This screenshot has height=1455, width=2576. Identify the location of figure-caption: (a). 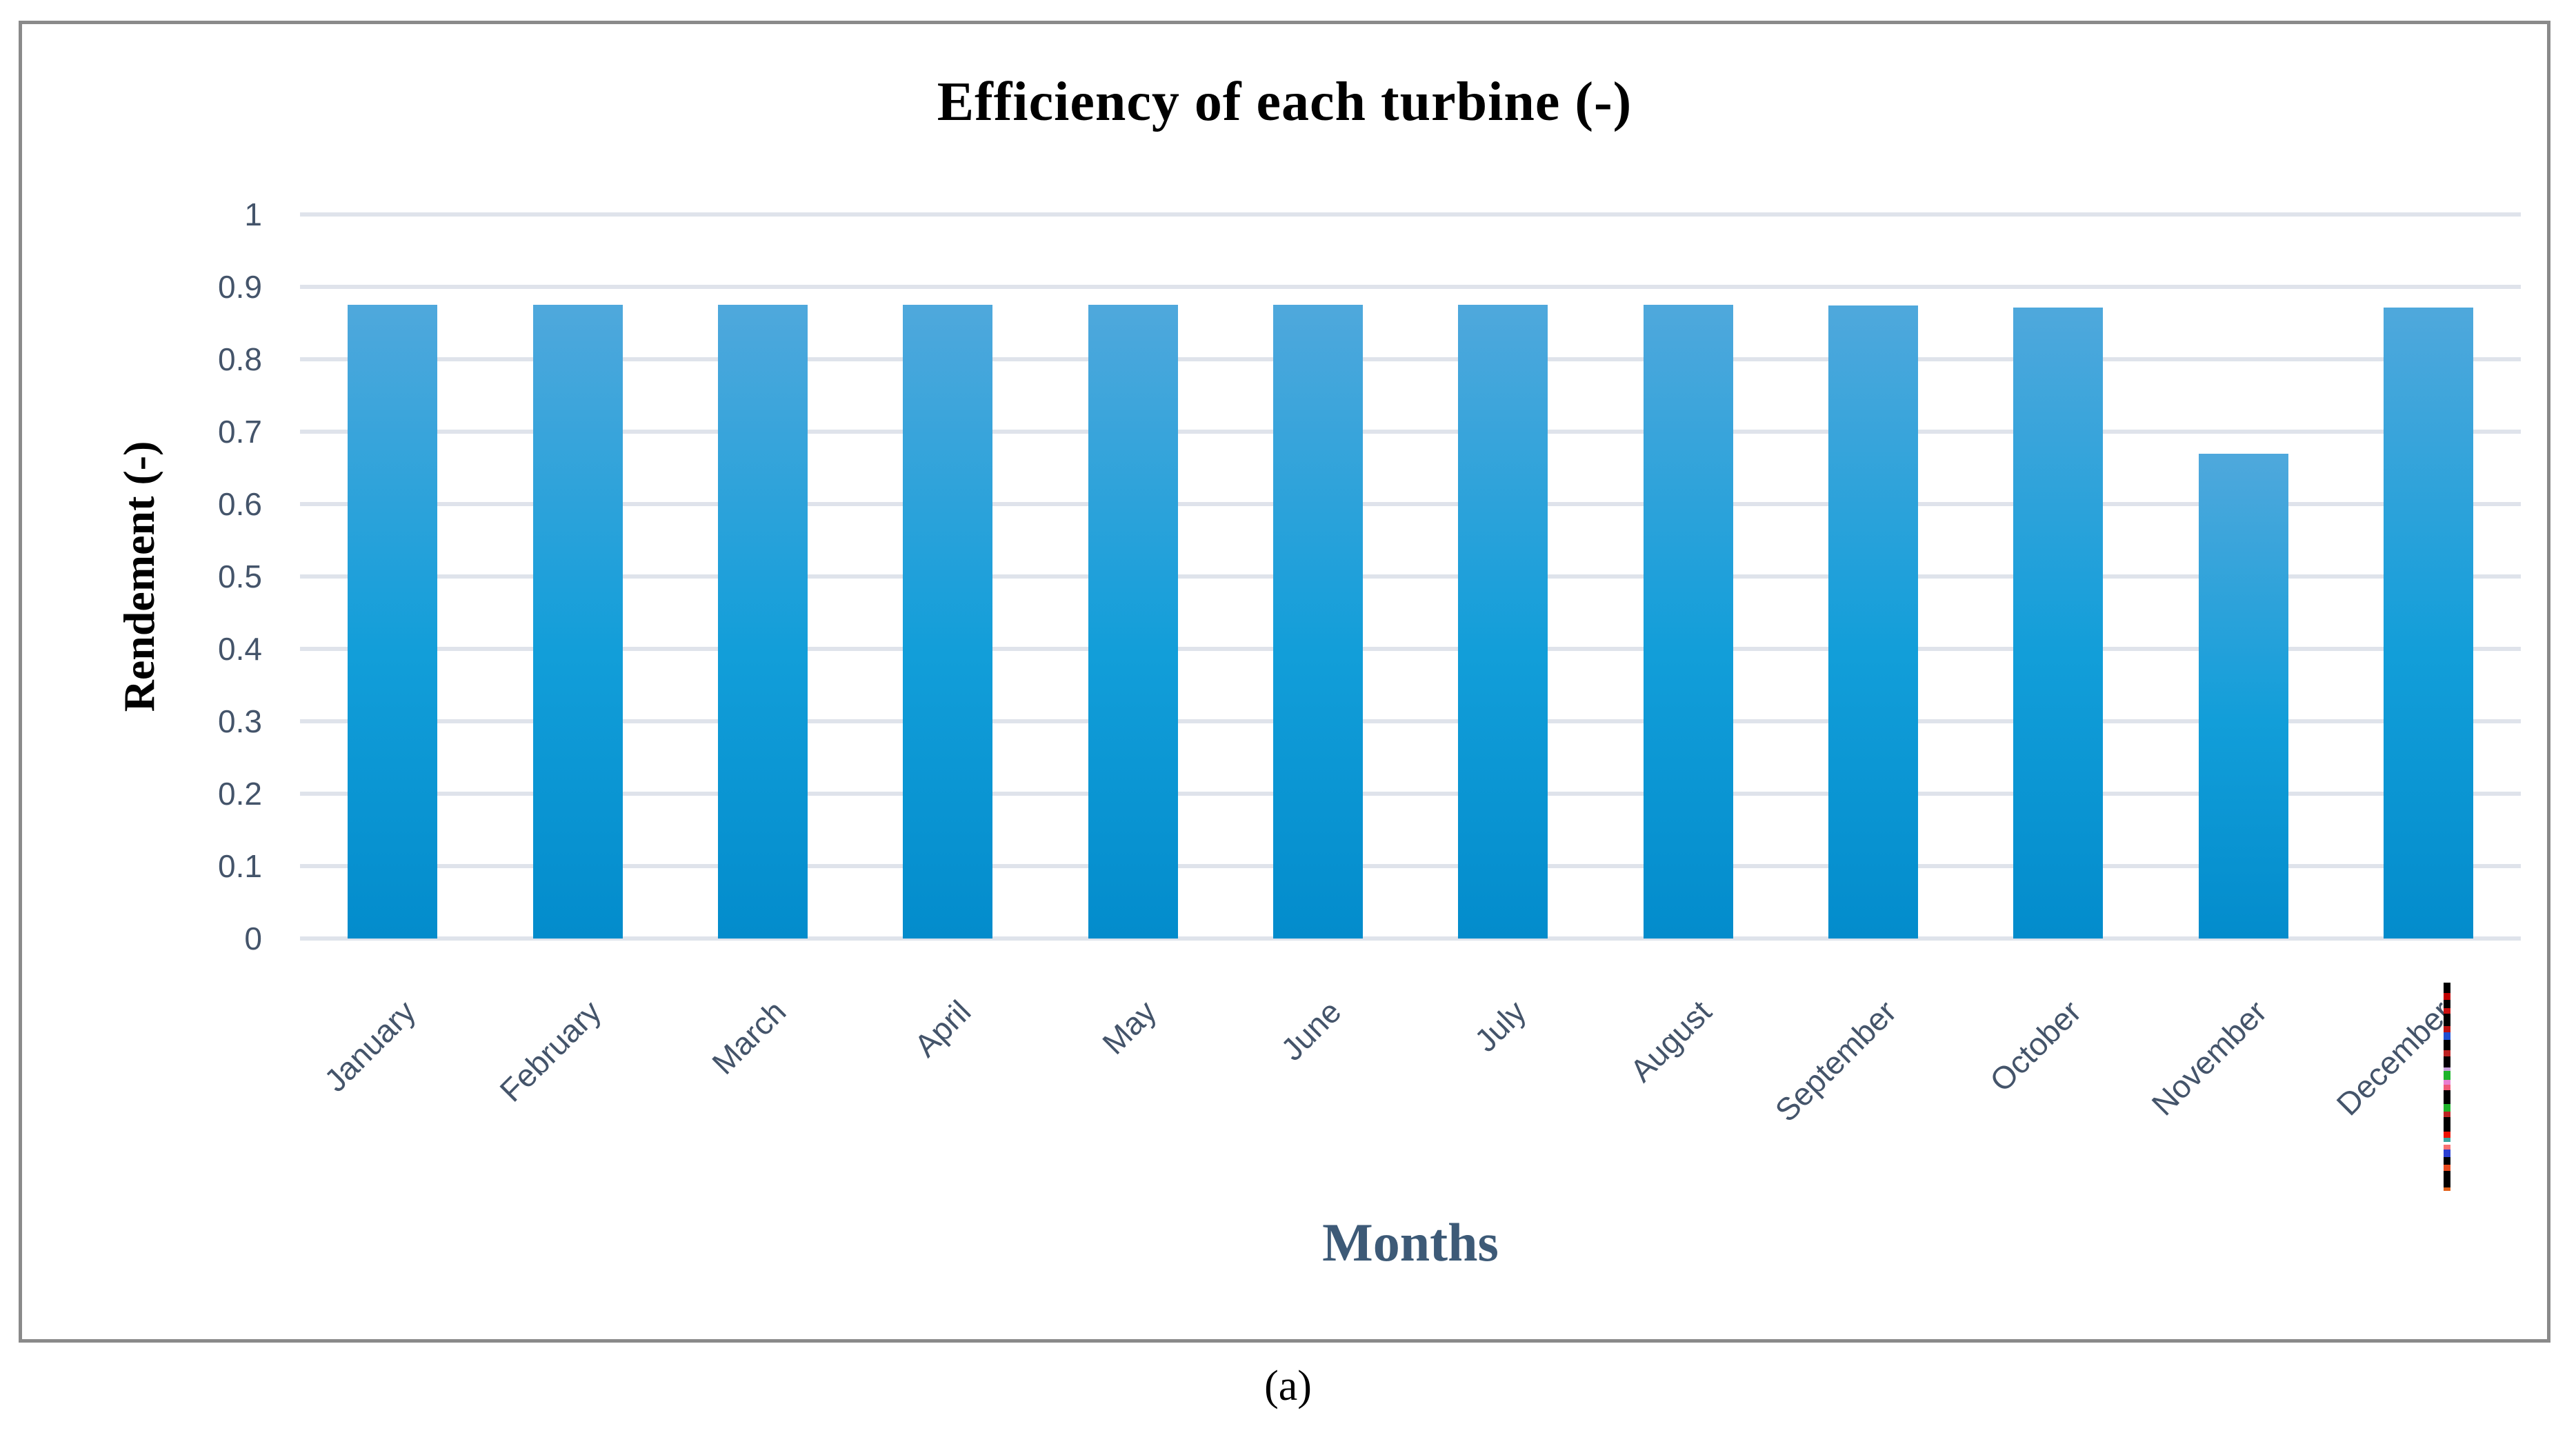
(1288, 1386).